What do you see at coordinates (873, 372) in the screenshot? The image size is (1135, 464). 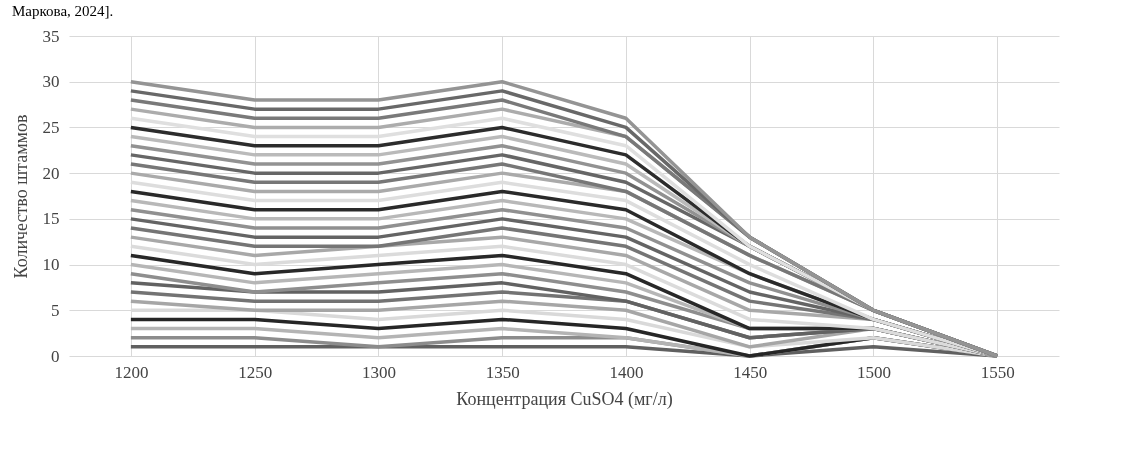 I see `x-tick-label: 1500` at bounding box center [873, 372].